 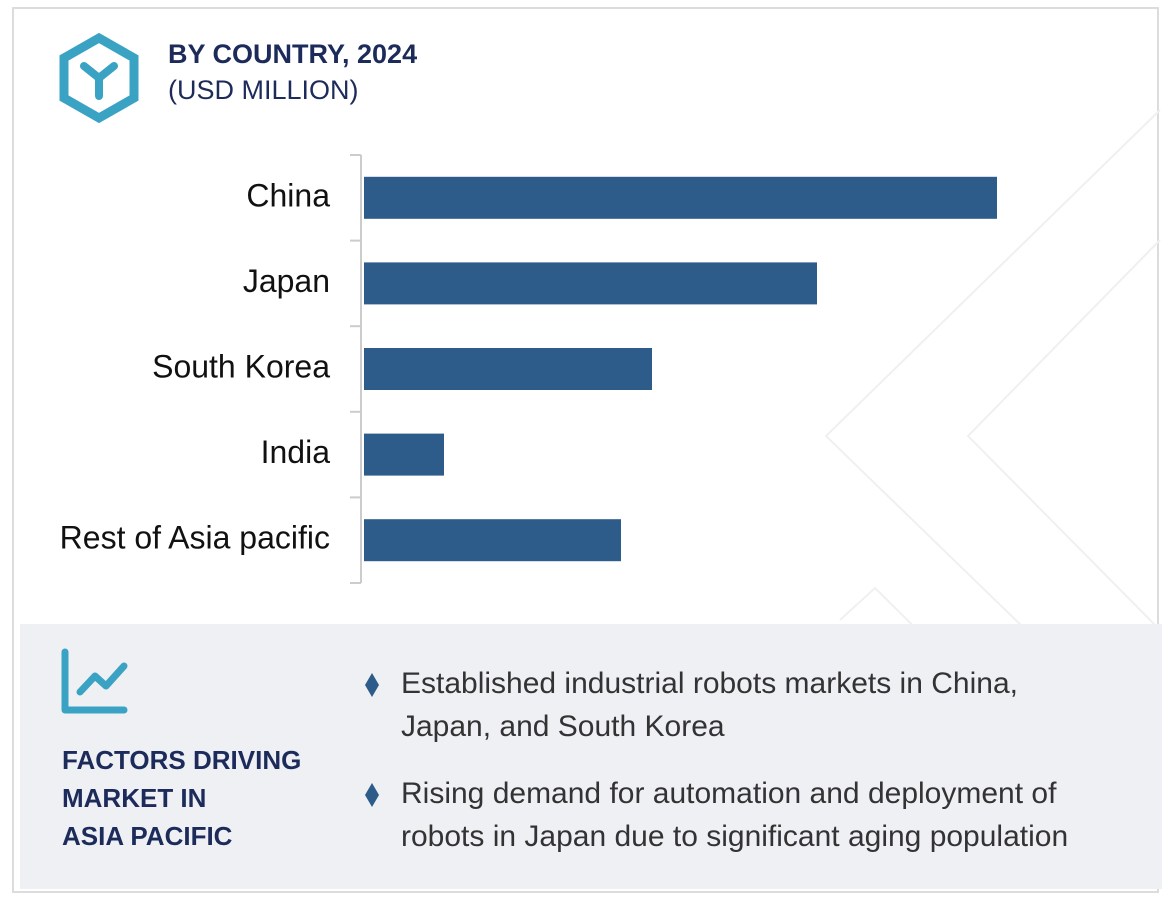 I want to click on category-label: South Korea, so click(x=241, y=366).